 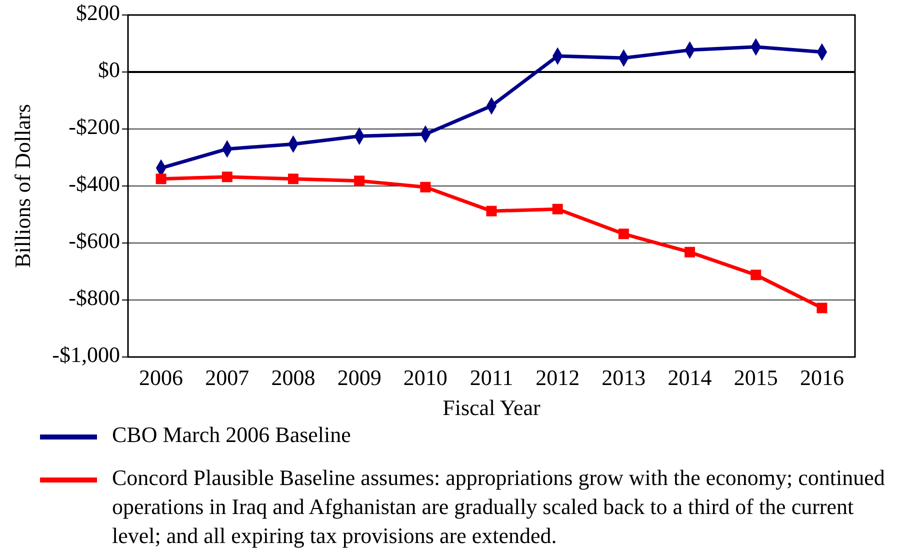 I want to click on x-tick-label: 2010, so click(x=425, y=377).